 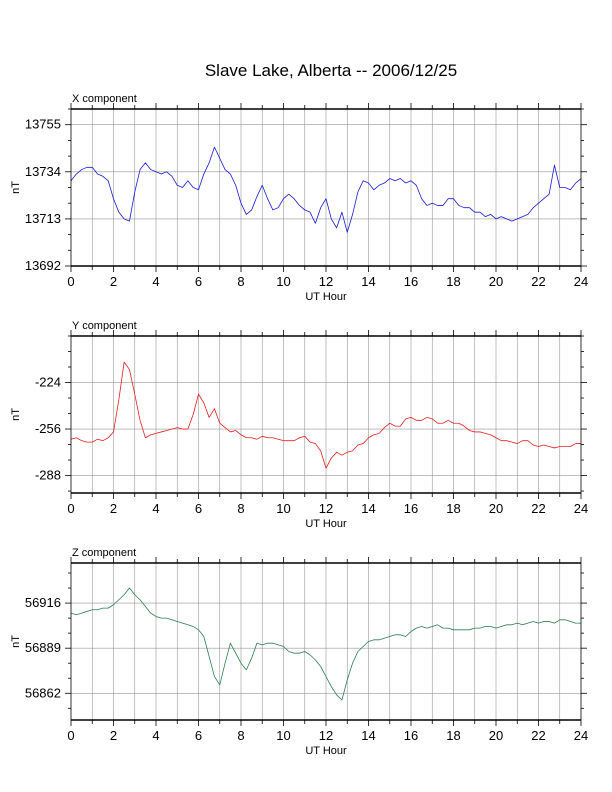 What do you see at coordinates (43, 602) in the screenshot?
I see `y-tick-label: 56916` at bounding box center [43, 602].